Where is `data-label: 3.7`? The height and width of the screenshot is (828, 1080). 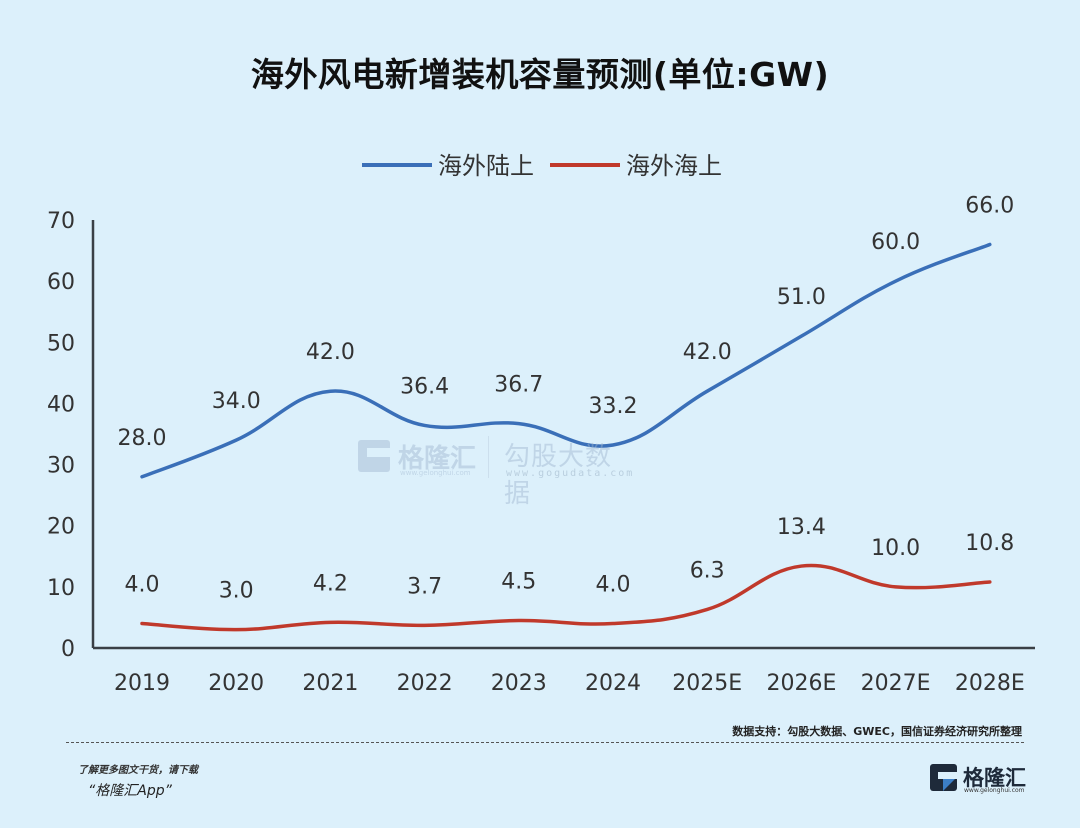 data-label: 3.7 is located at coordinates (424, 586).